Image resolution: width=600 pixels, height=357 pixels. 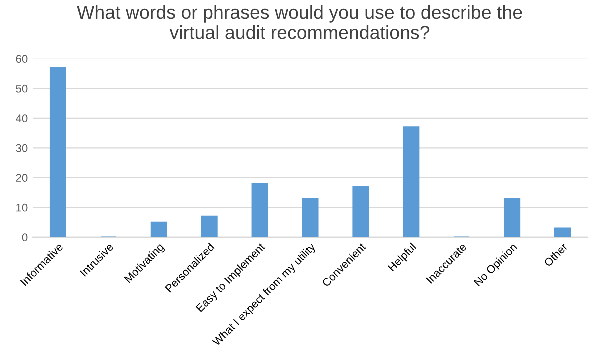 What do you see at coordinates (299, 22) in the screenshot?
I see `chart-title: What words or phrases would you use to describe the virtual audit recommendations?` at bounding box center [299, 22].